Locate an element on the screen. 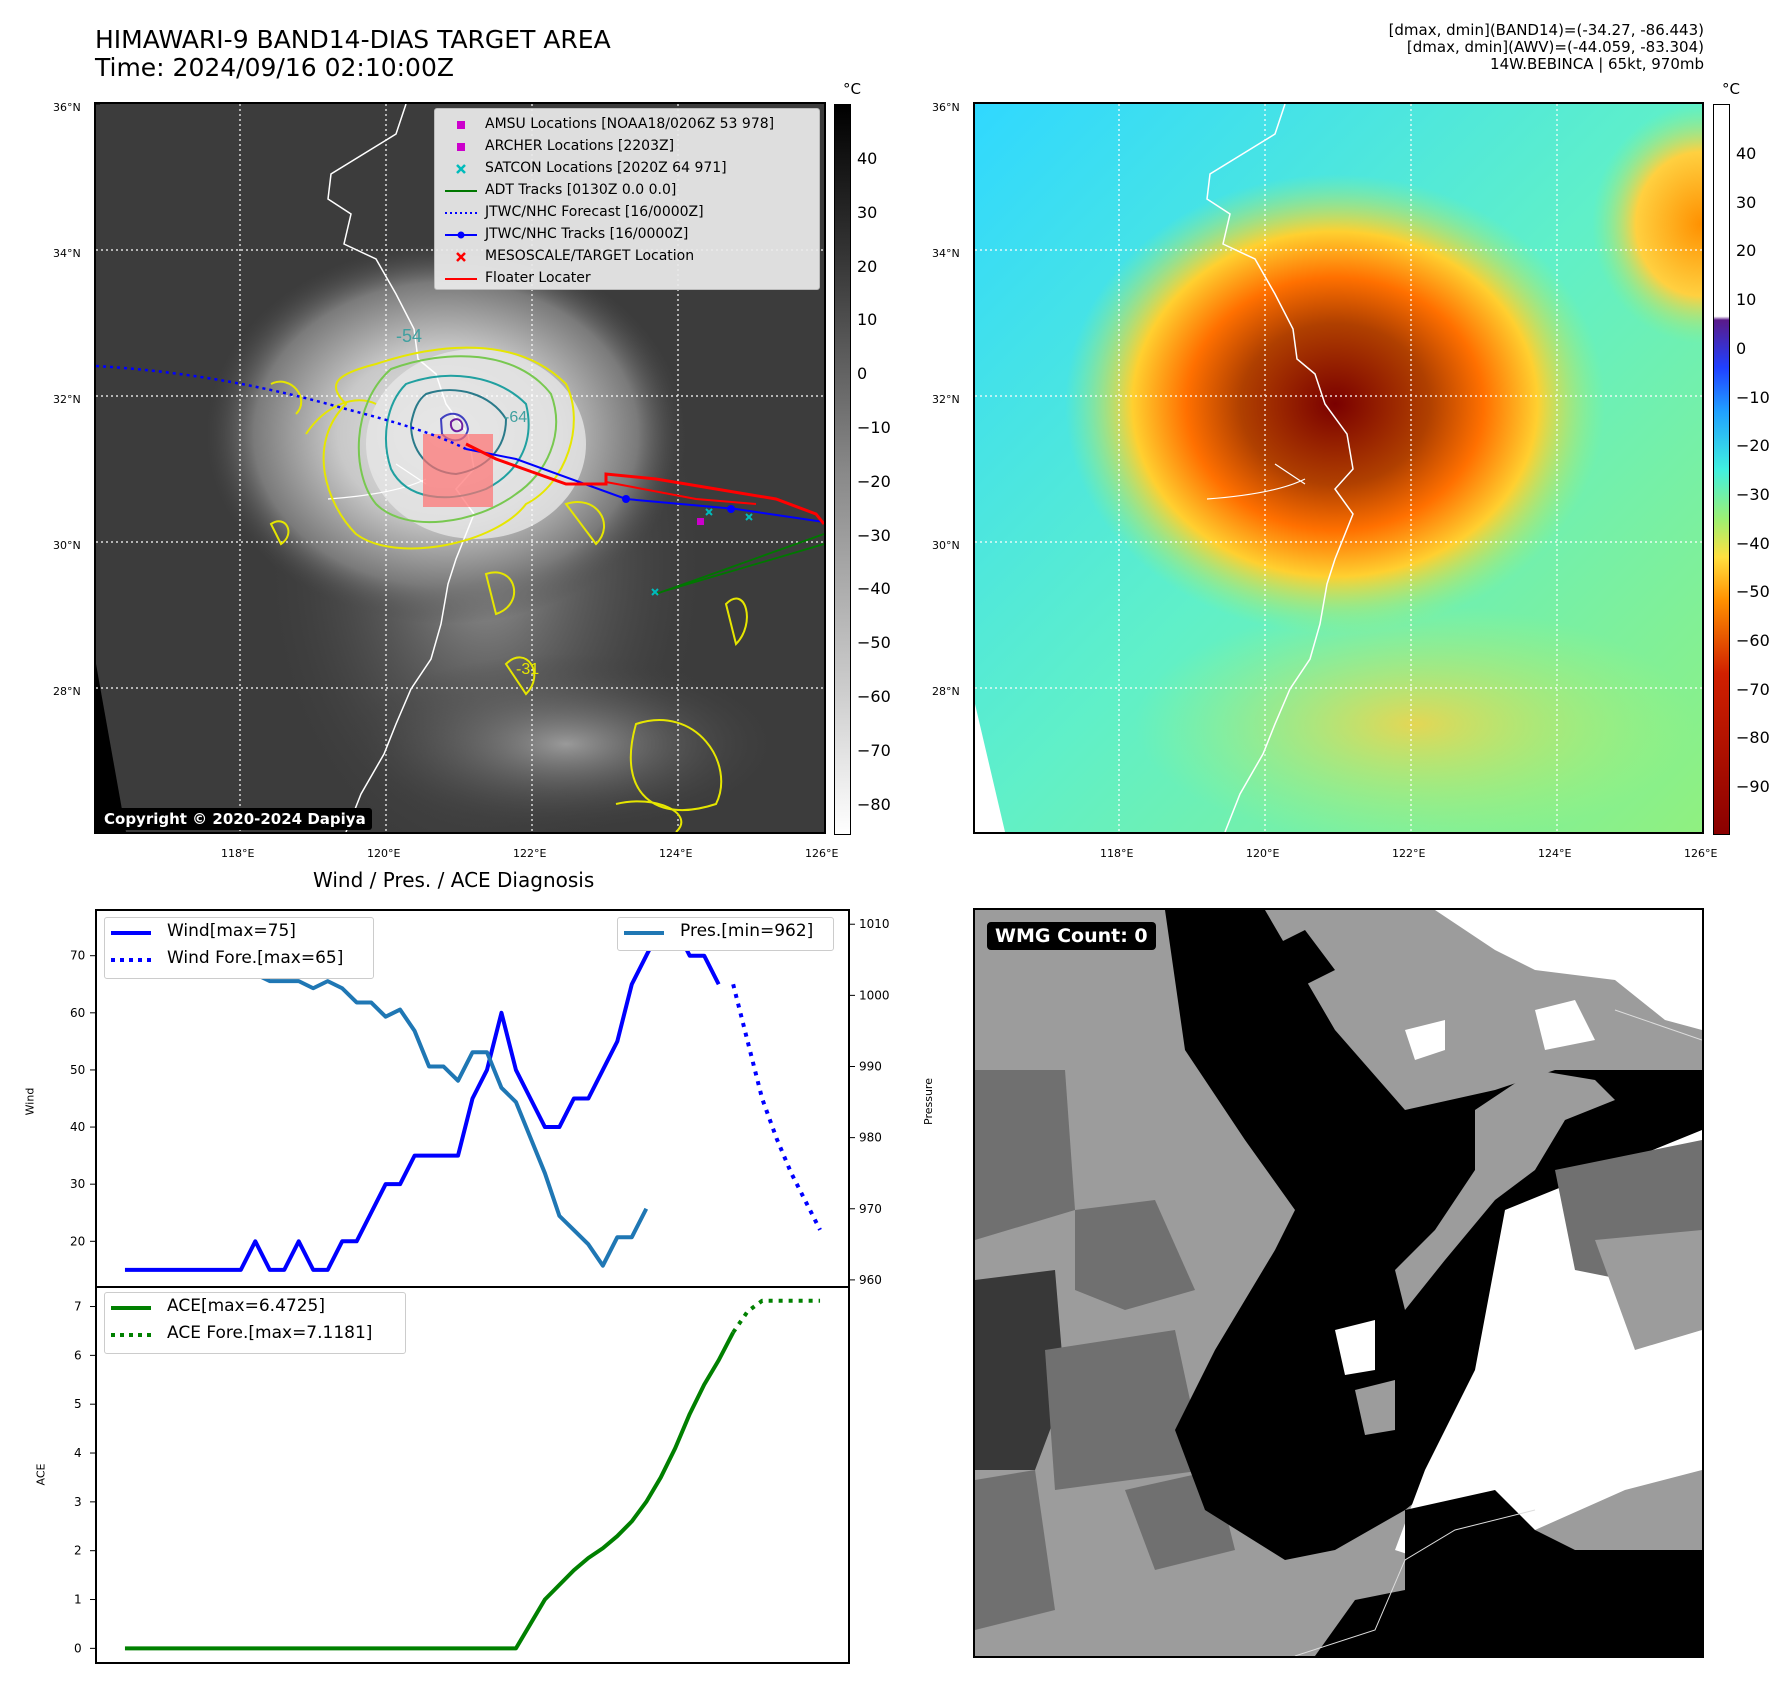 This screenshot has height=1692, width=1788. legend-label: ARCHER Locations [2203Z] is located at coordinates (580, 146).